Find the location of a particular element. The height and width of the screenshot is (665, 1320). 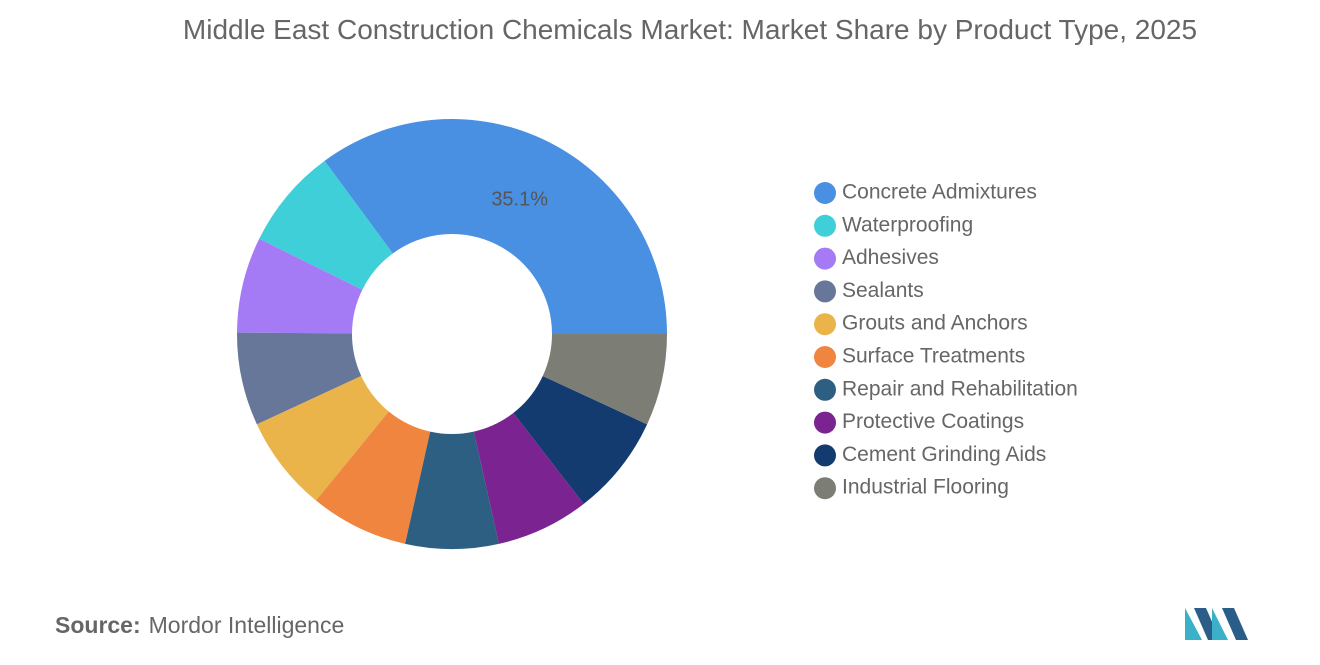

legend-label: Industrial Flooring is located at coordinates (925, 487).